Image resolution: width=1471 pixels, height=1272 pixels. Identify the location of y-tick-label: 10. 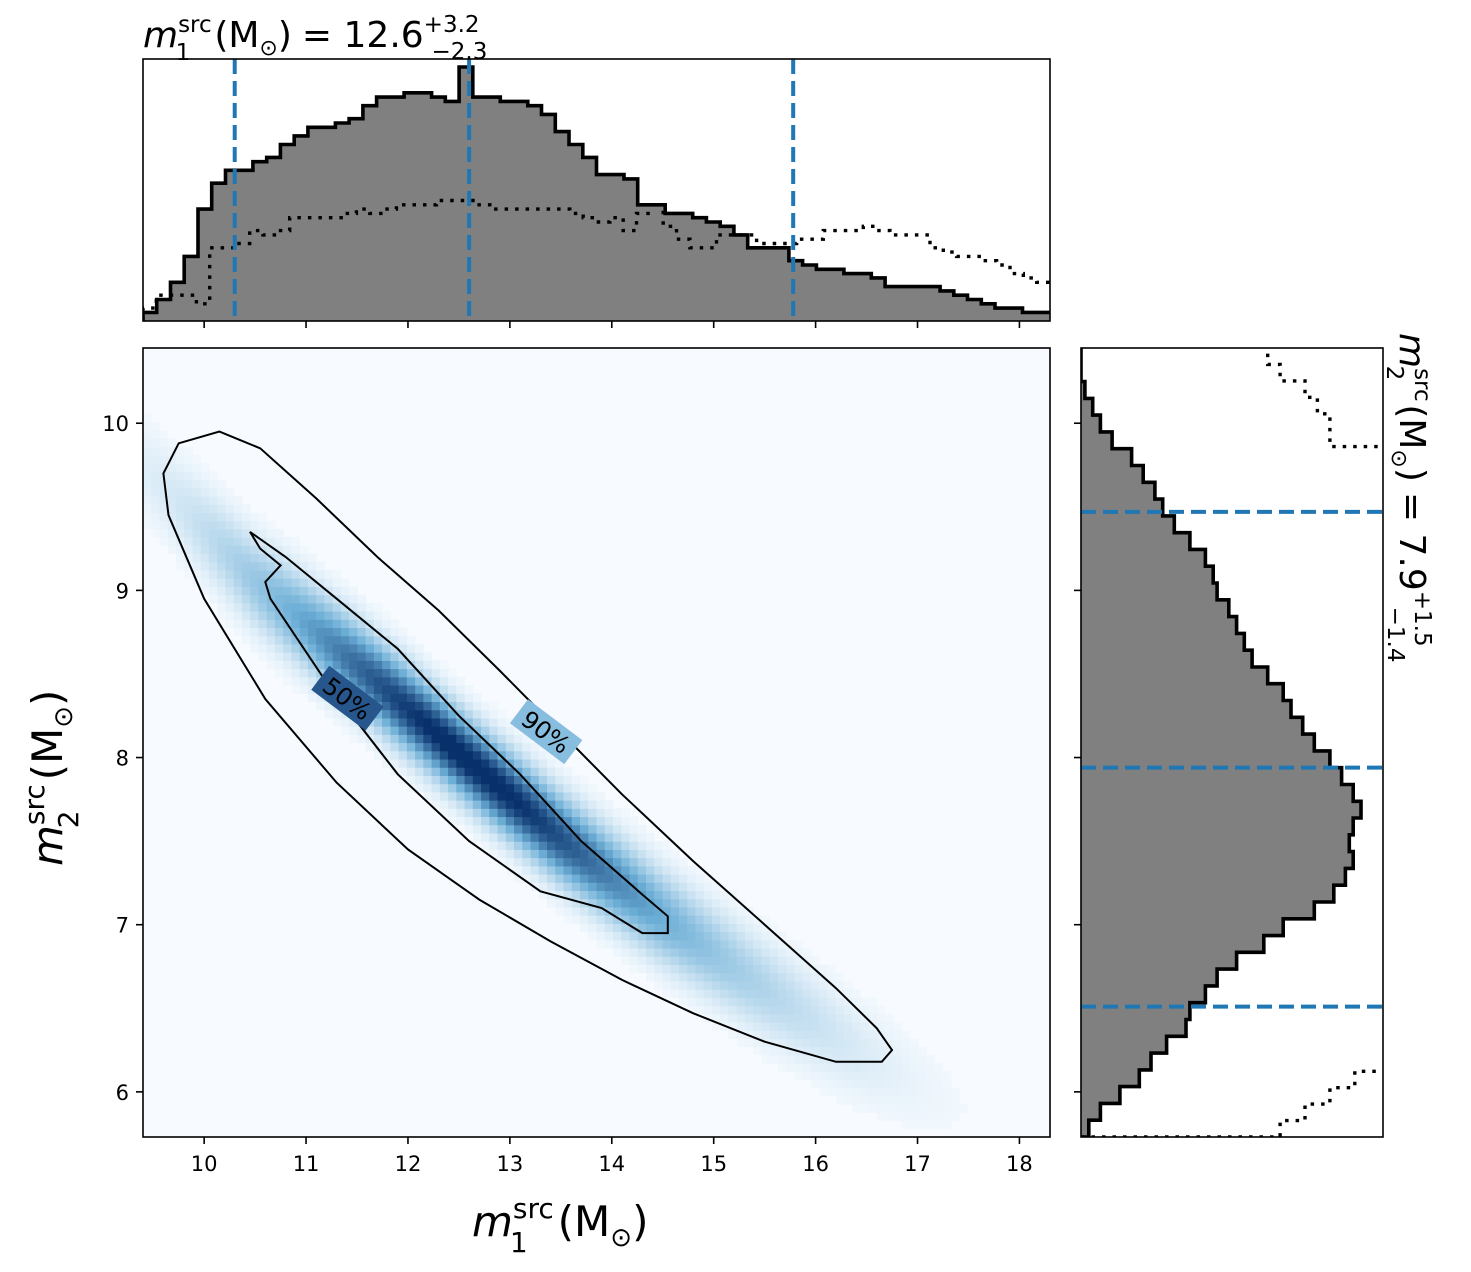
(115, 424).